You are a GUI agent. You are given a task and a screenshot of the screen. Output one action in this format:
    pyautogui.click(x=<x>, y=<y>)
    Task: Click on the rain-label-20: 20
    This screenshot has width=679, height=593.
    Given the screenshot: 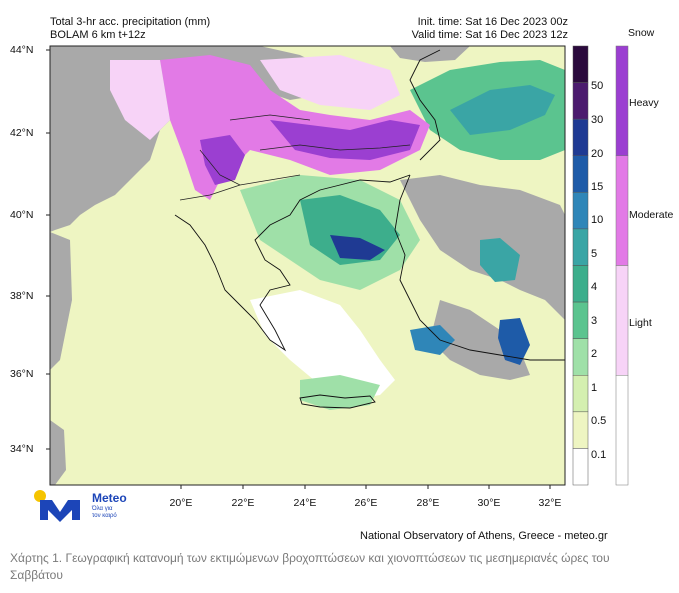 What is the action you would take?
    pyautogui.click(x=597, y=154)
    